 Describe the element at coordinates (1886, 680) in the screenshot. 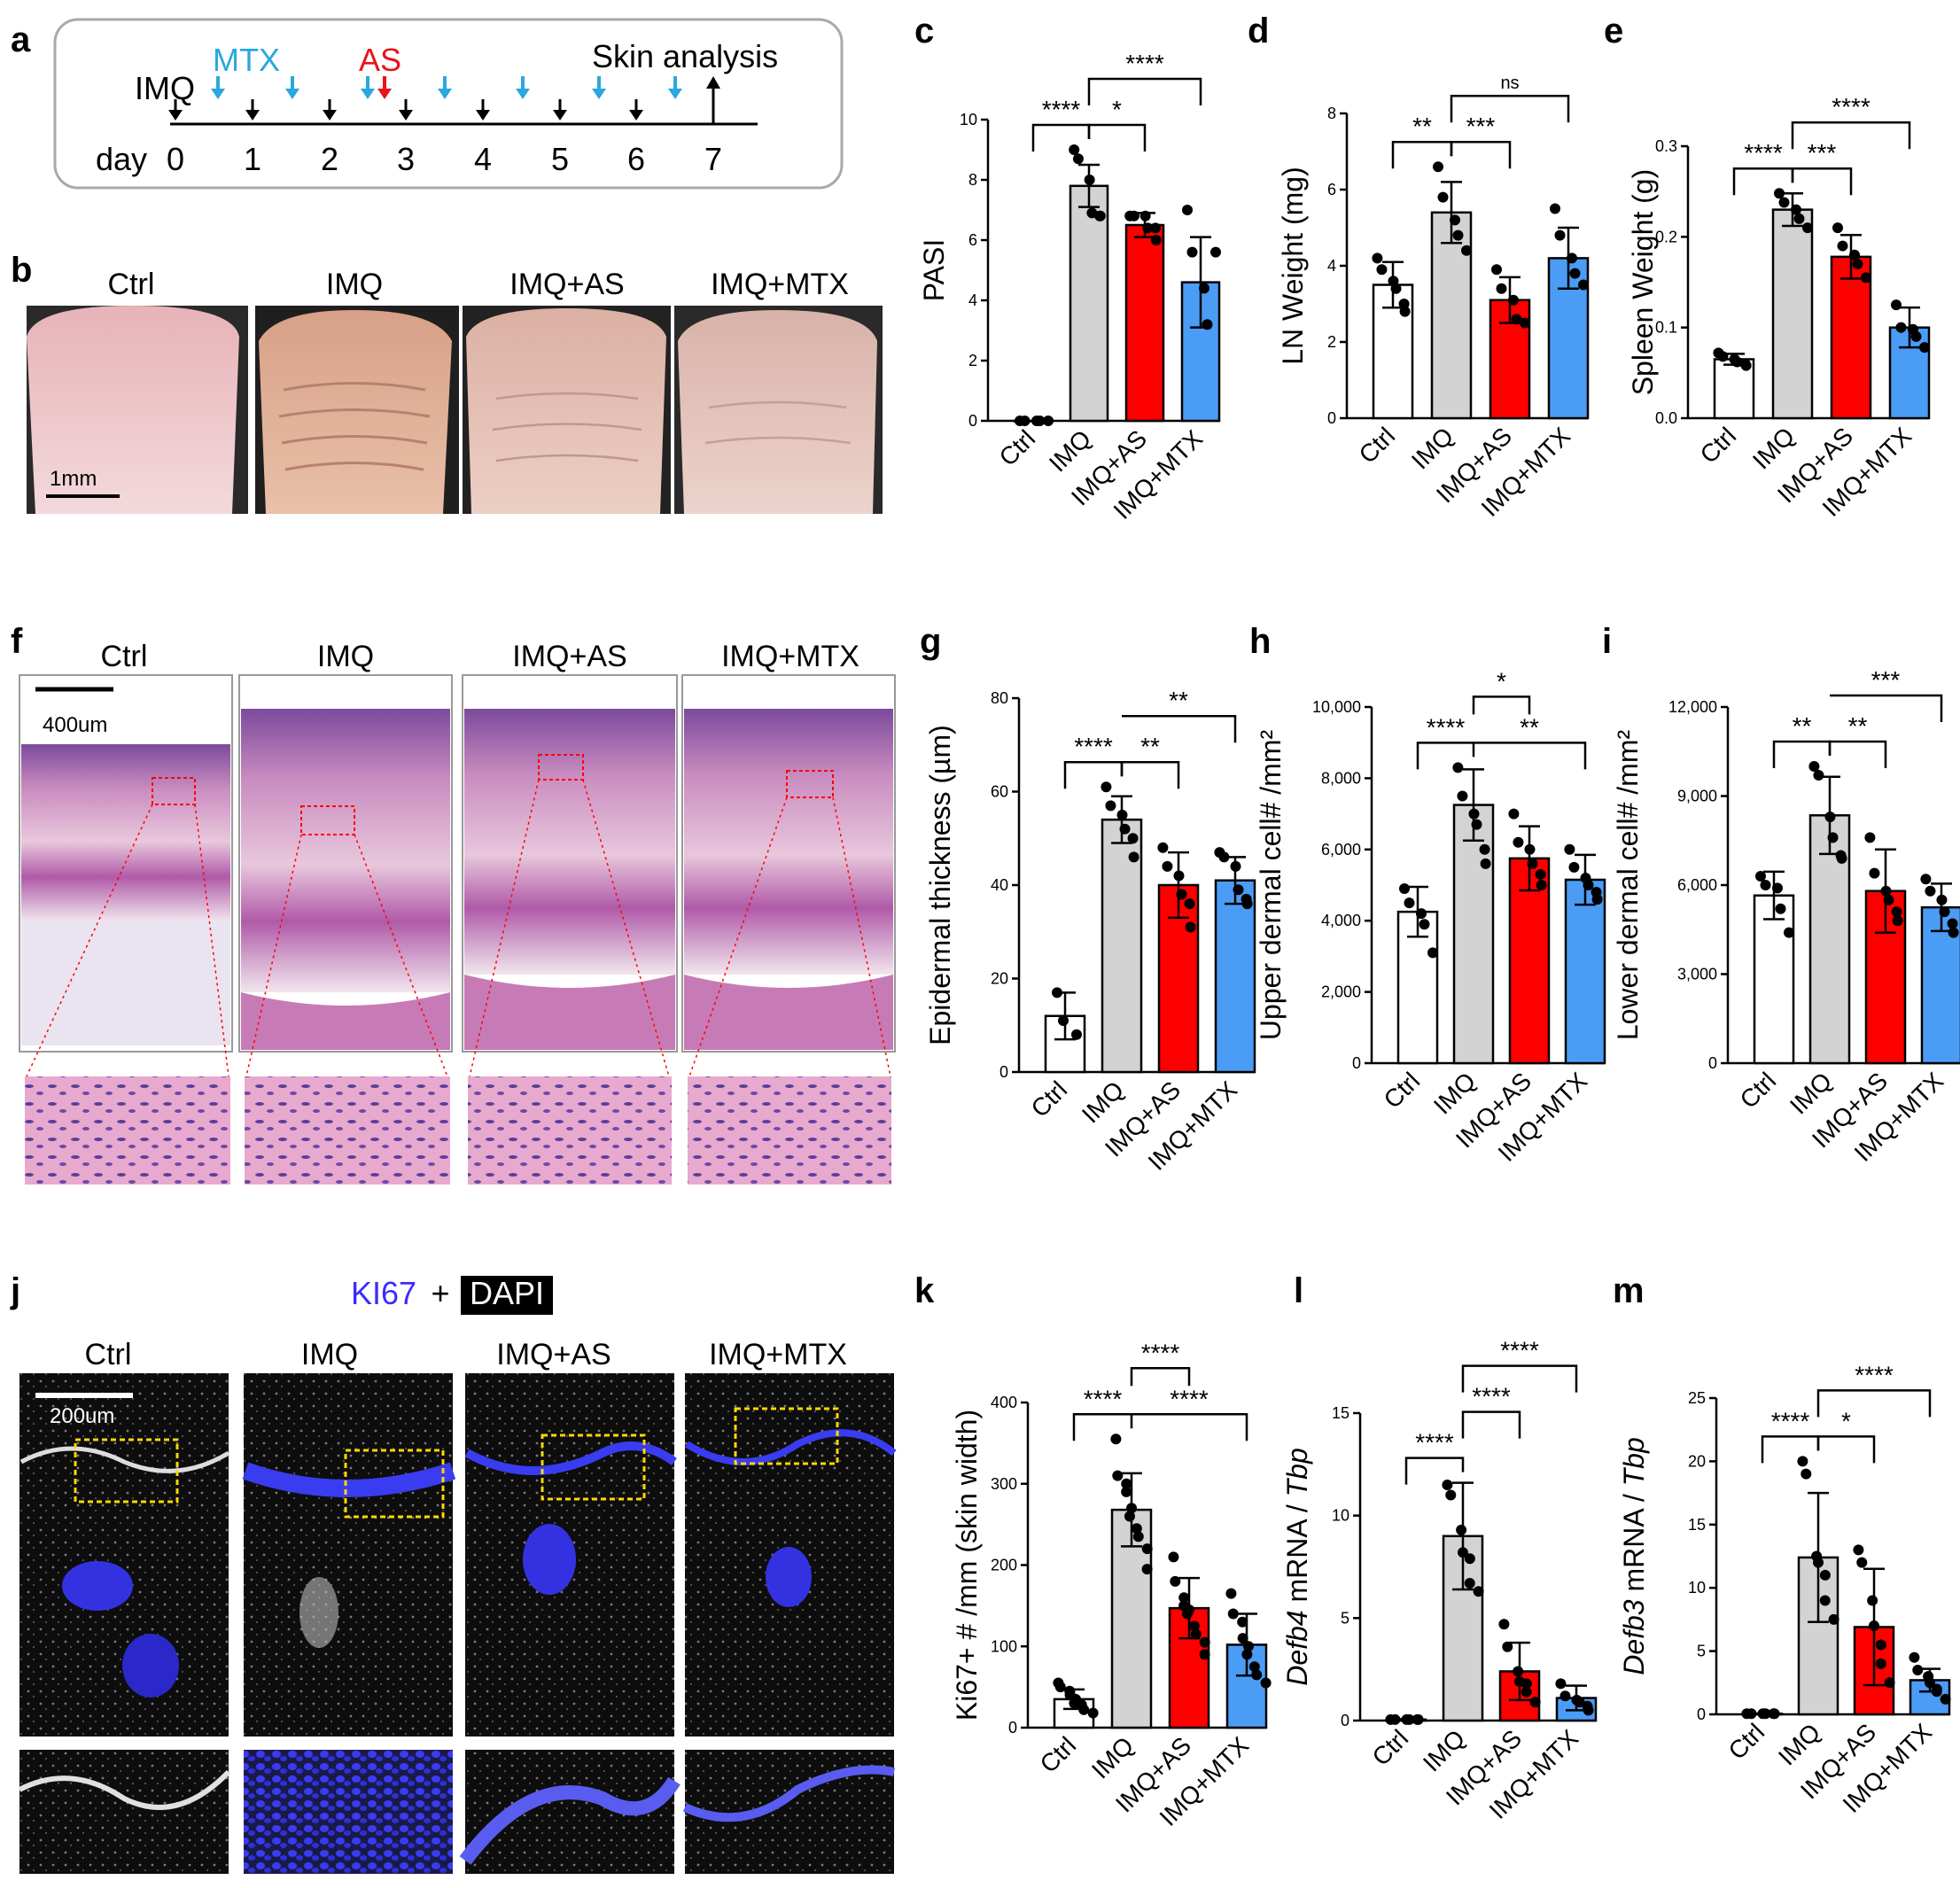

I see `sig-label-i-2: ***` at that location.